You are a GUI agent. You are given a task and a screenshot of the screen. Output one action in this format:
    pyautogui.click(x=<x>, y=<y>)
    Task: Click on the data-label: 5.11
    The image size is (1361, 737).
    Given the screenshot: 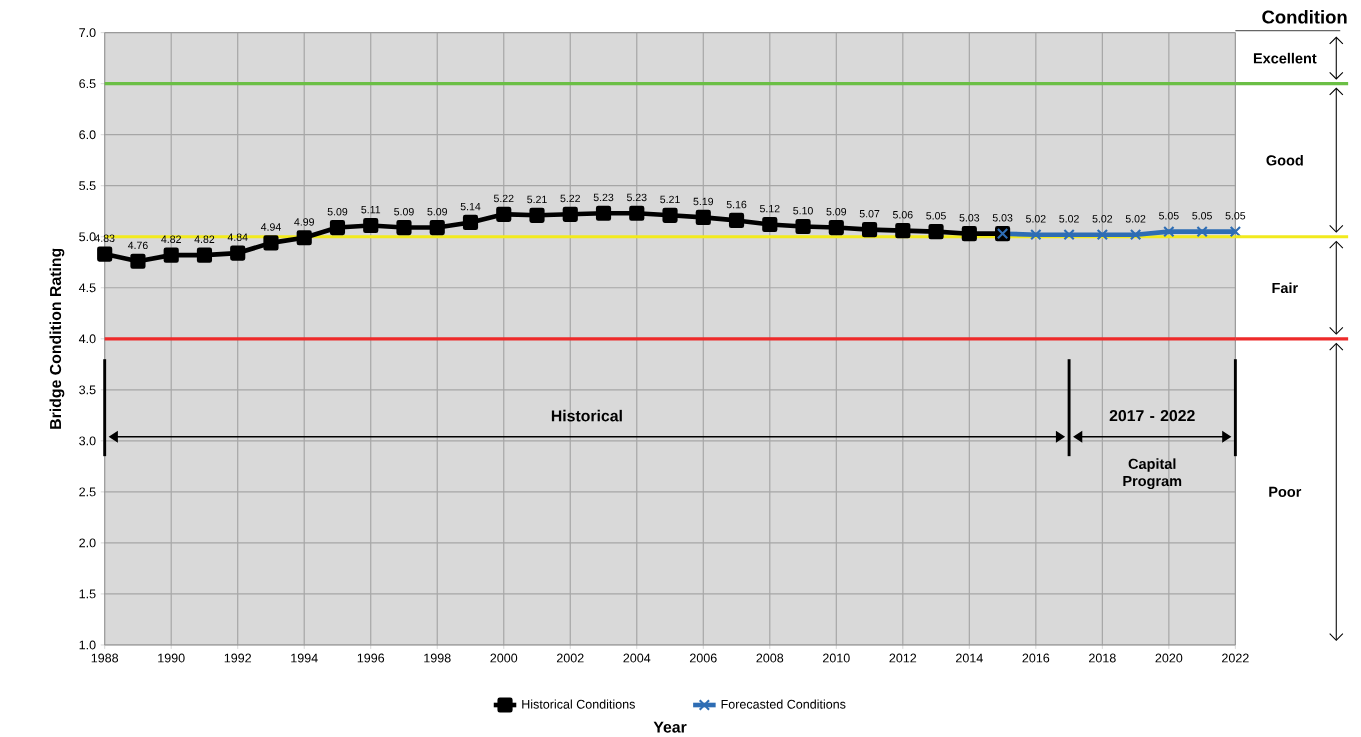 What is the action you would take?
    pyautogui.click(x=371, y=209)
    